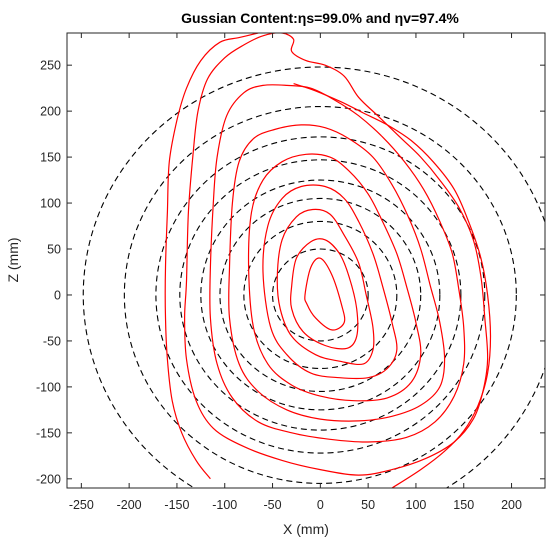  I want to click on x-tick-label: 100, so click(416, 505).